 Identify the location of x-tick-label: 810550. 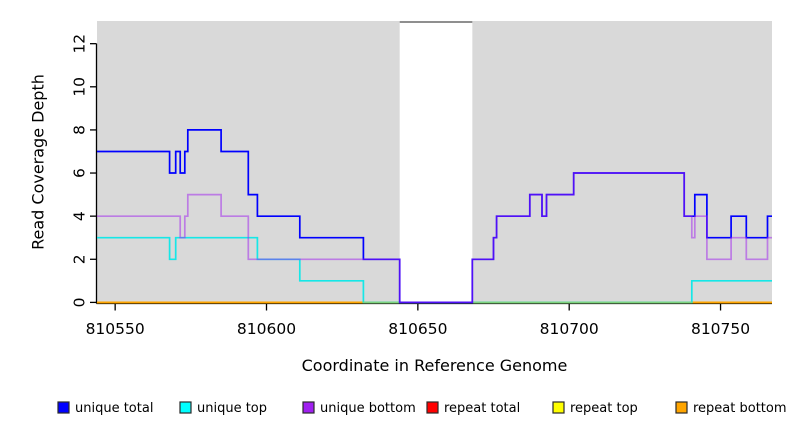
(115, 329).